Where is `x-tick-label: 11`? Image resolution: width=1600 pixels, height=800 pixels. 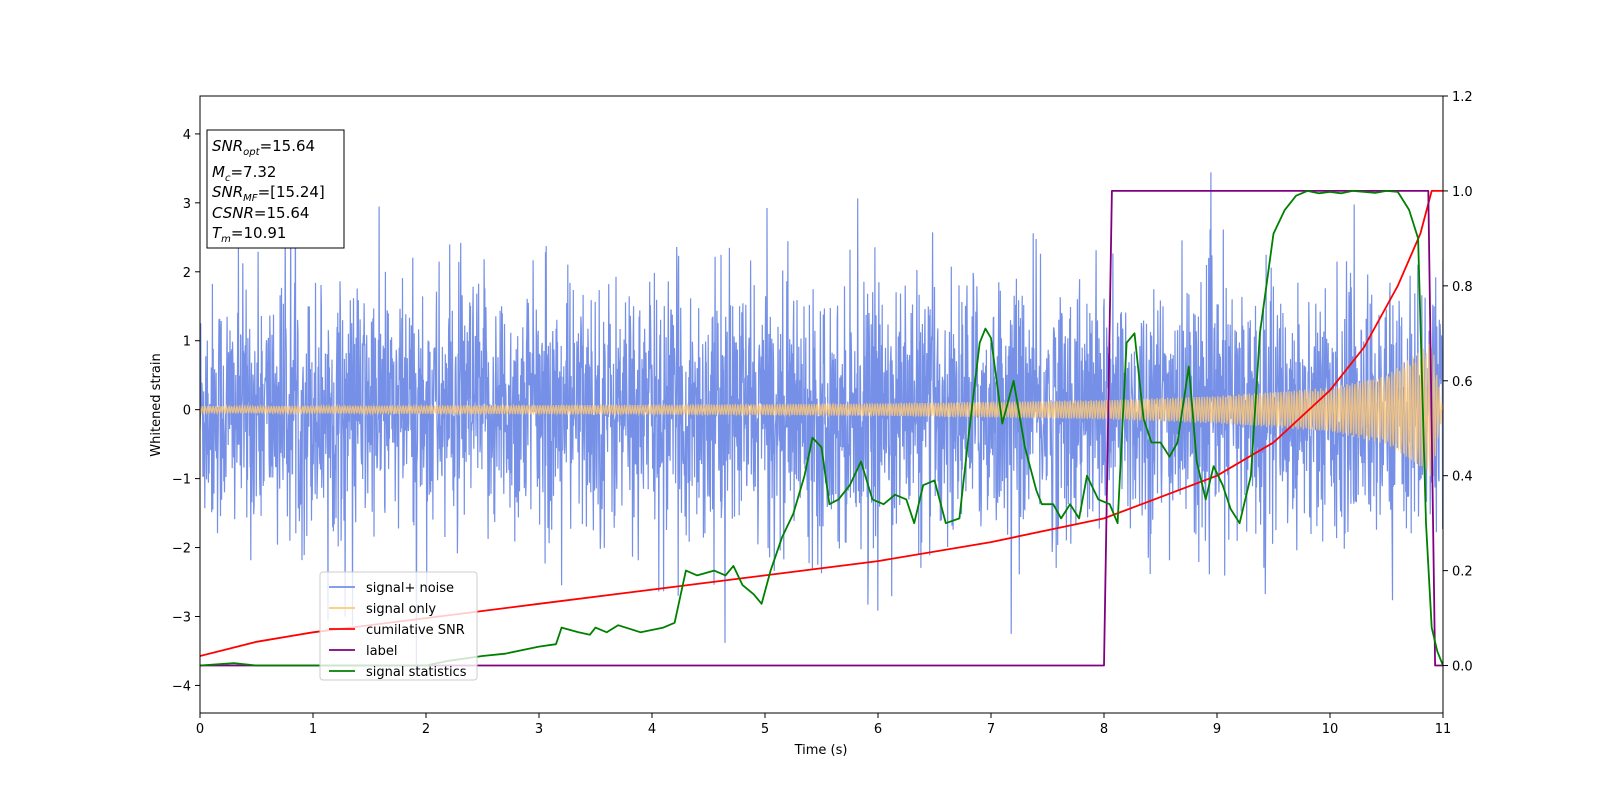
x-tick-label: 11 is located at coordinates (1443, 729).